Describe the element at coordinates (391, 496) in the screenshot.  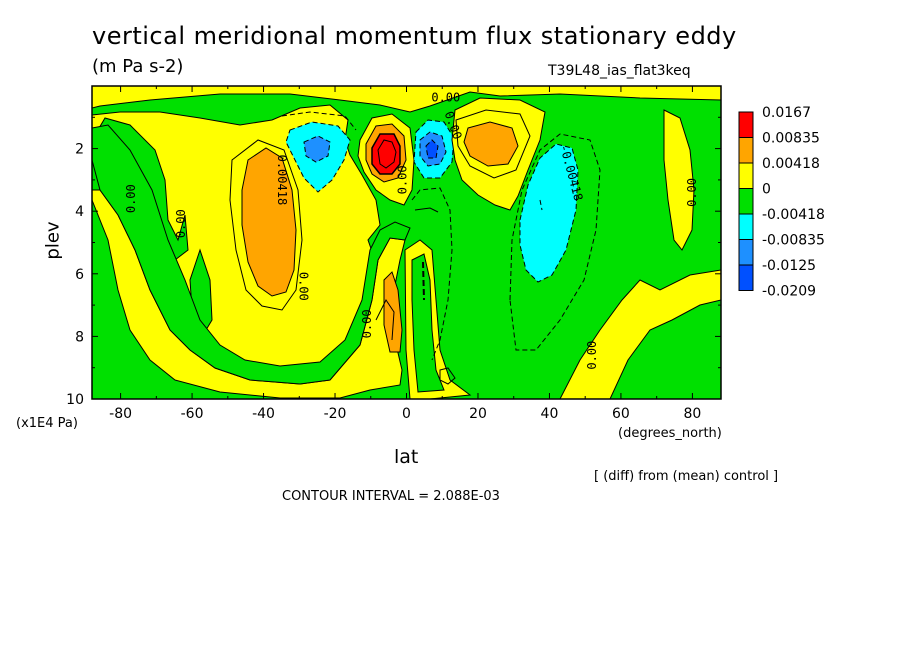
I see `contour-interval: CONTOUR INTERVAL = 2.088E-03` at that location.